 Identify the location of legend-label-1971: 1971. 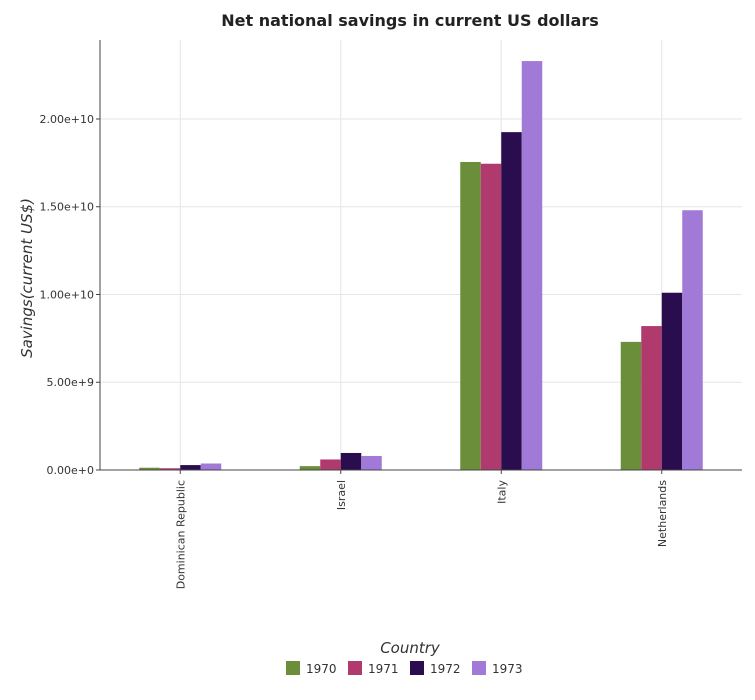
(383, 669).